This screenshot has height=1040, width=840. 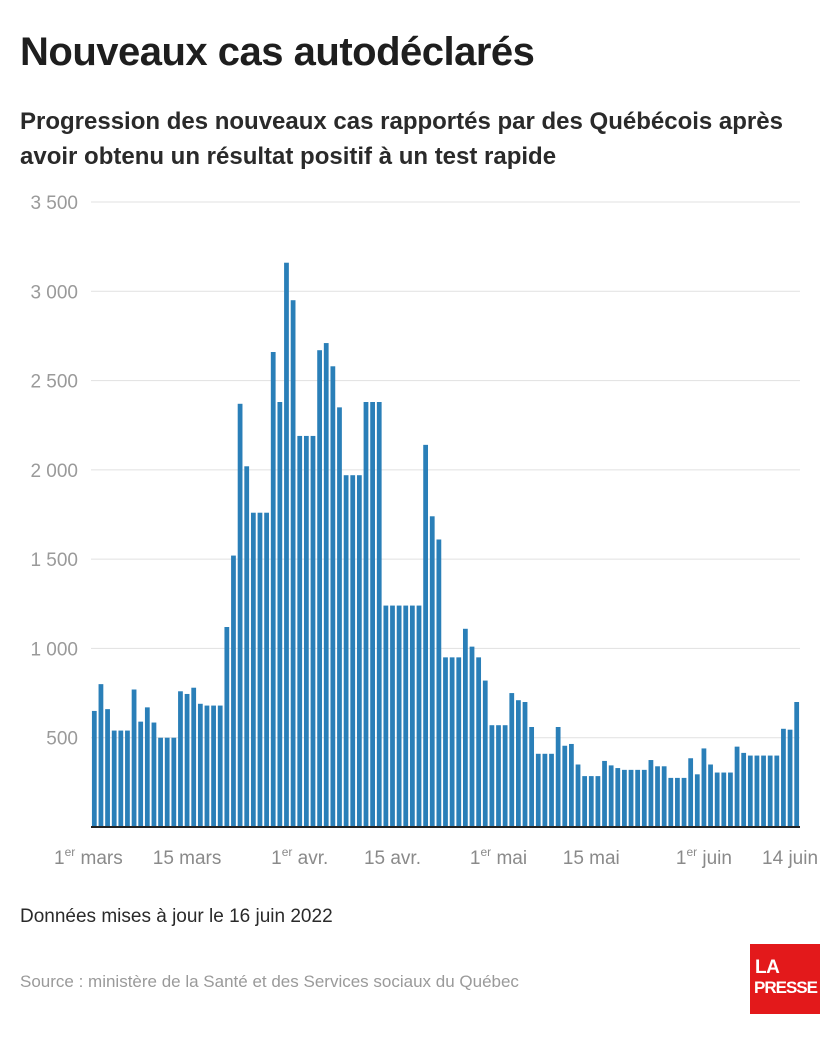 What do you see at coordinates (276, 858) in the screenshot?
I see `x-tick-label-main: 1` at bounding box center [276, 858].